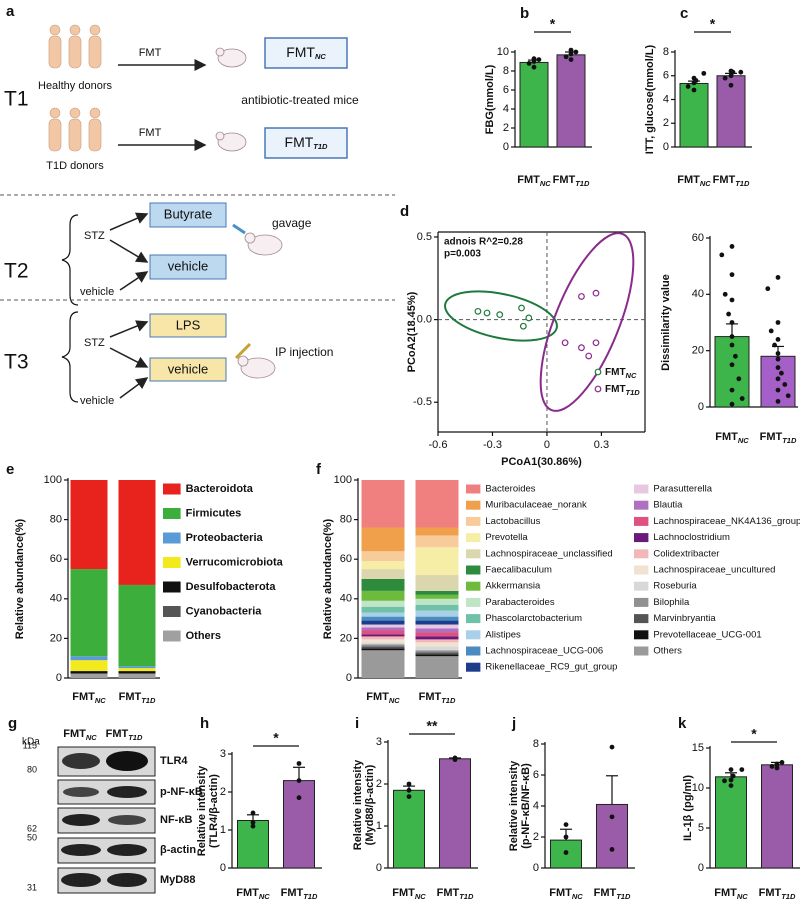 Image resolution: width=800 pixels, height=908 pixels. What do you see at coordinates (74, 734) in the screenshot?
I see `lane-name: FMT` at bounding box center [74, 734].